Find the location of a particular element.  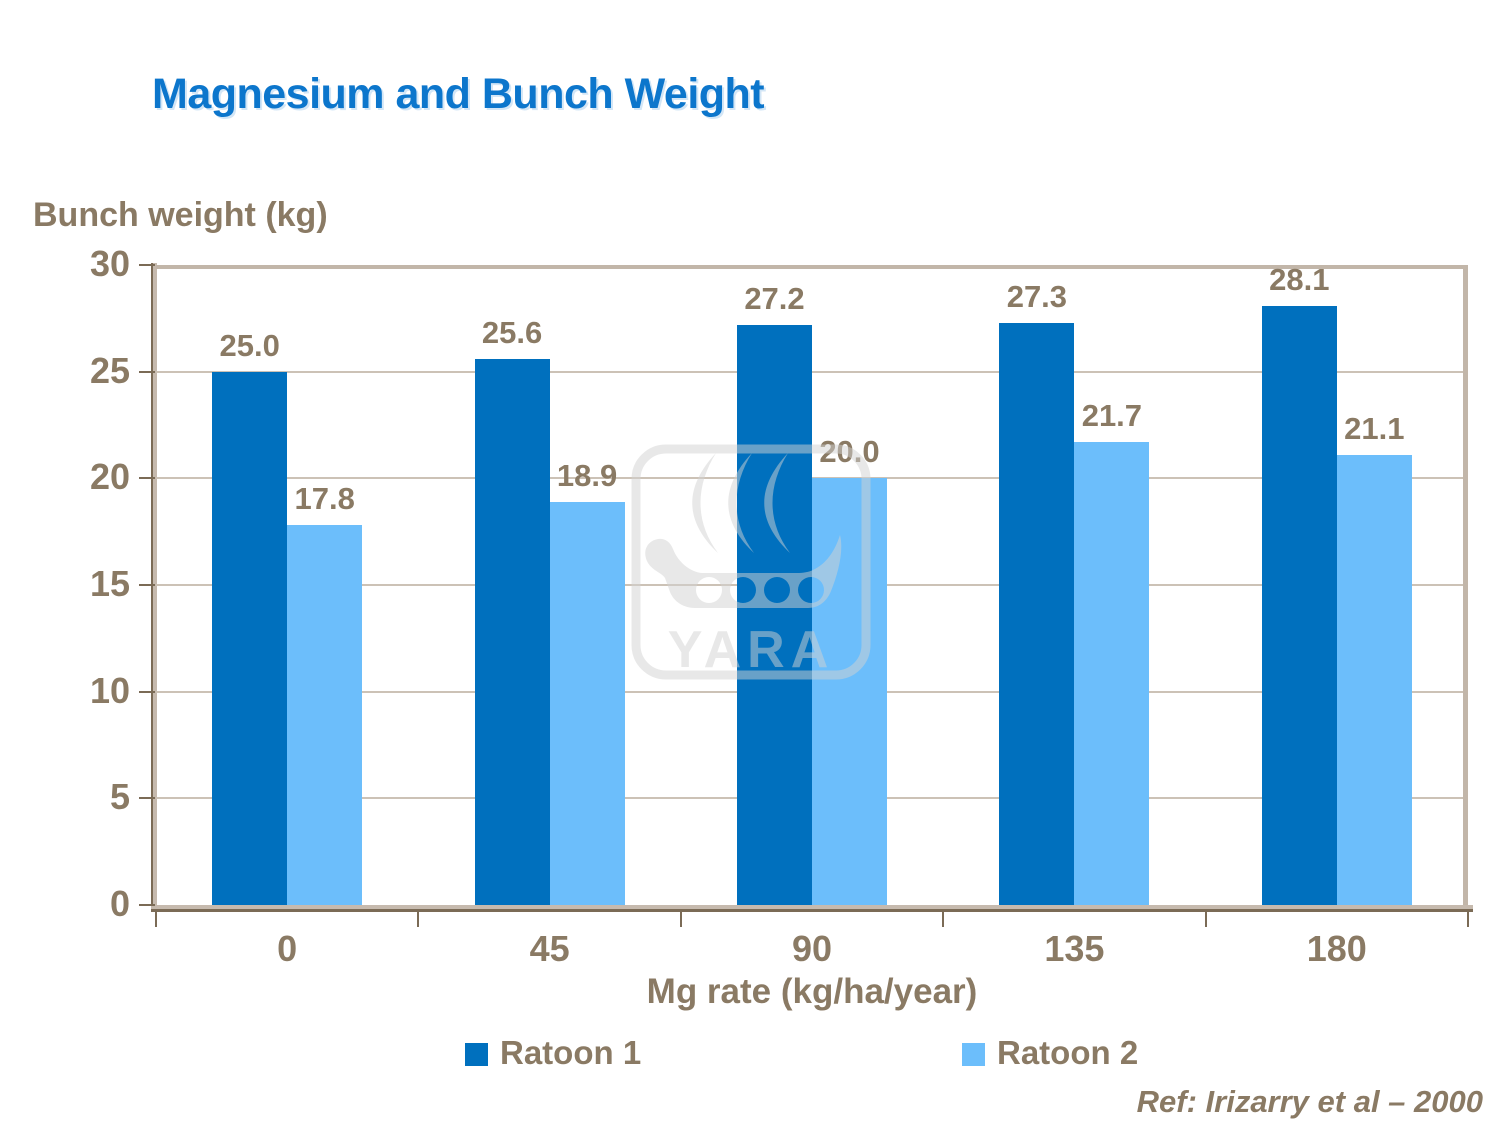

y-axis-title: Bunch weight (kg) is located at coordinates (180, 215).